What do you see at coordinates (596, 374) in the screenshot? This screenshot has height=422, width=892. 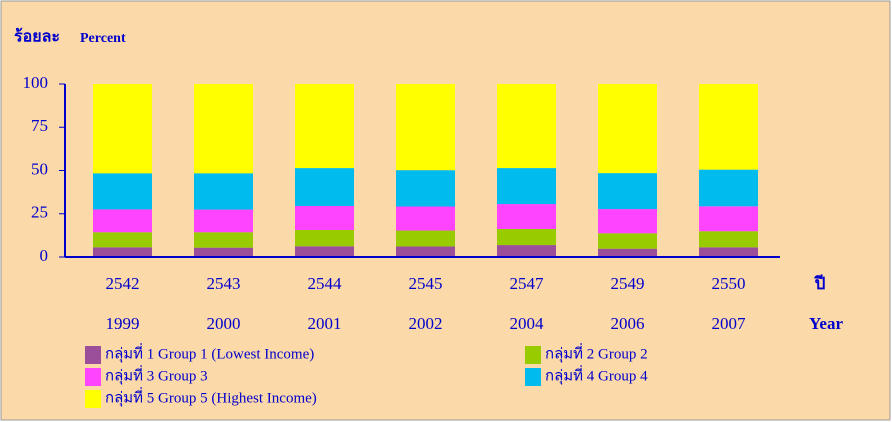 I see `legend-label: กลุ่มที่ 4 Group 4` at bounding box center [596, 374].